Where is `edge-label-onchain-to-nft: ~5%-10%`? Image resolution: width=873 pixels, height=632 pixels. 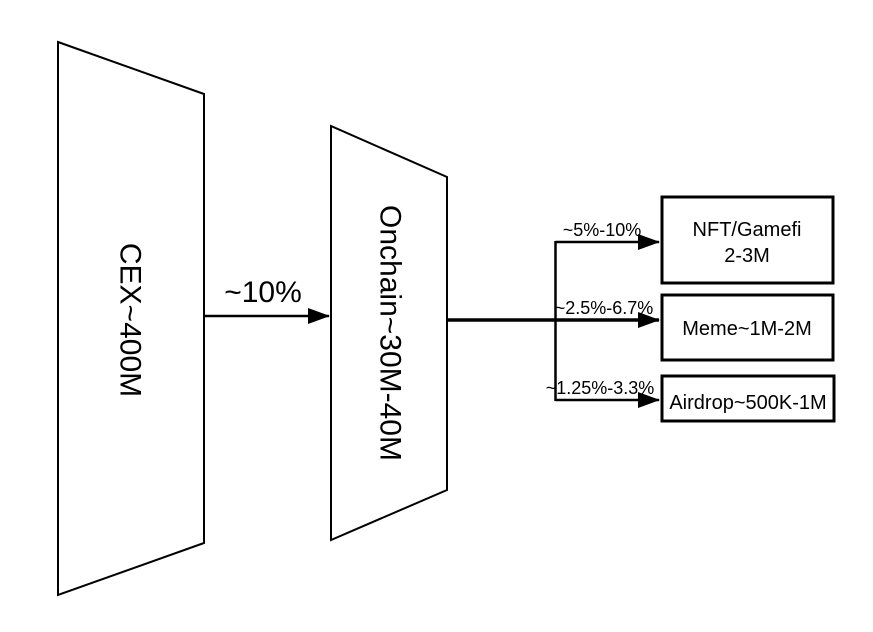
edge-label-onchain-to-nft: ~5%-10% is located at coordinates (602, 230).